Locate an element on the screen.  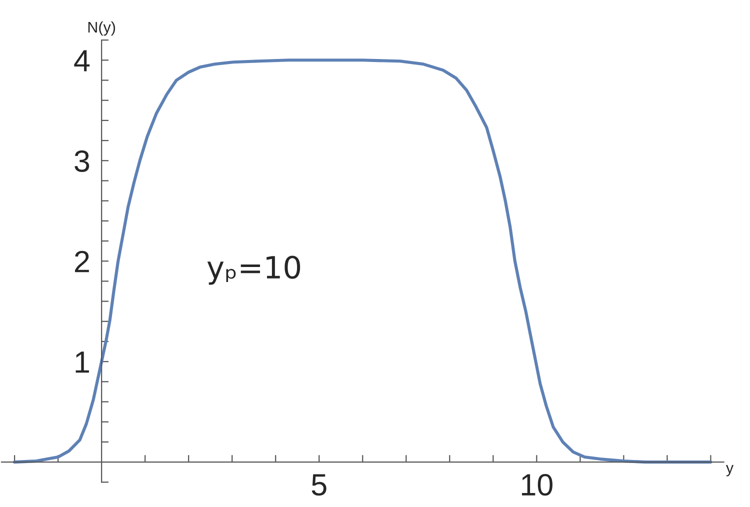
annotation: yₚ=10 is located at coordinates (253, 270).